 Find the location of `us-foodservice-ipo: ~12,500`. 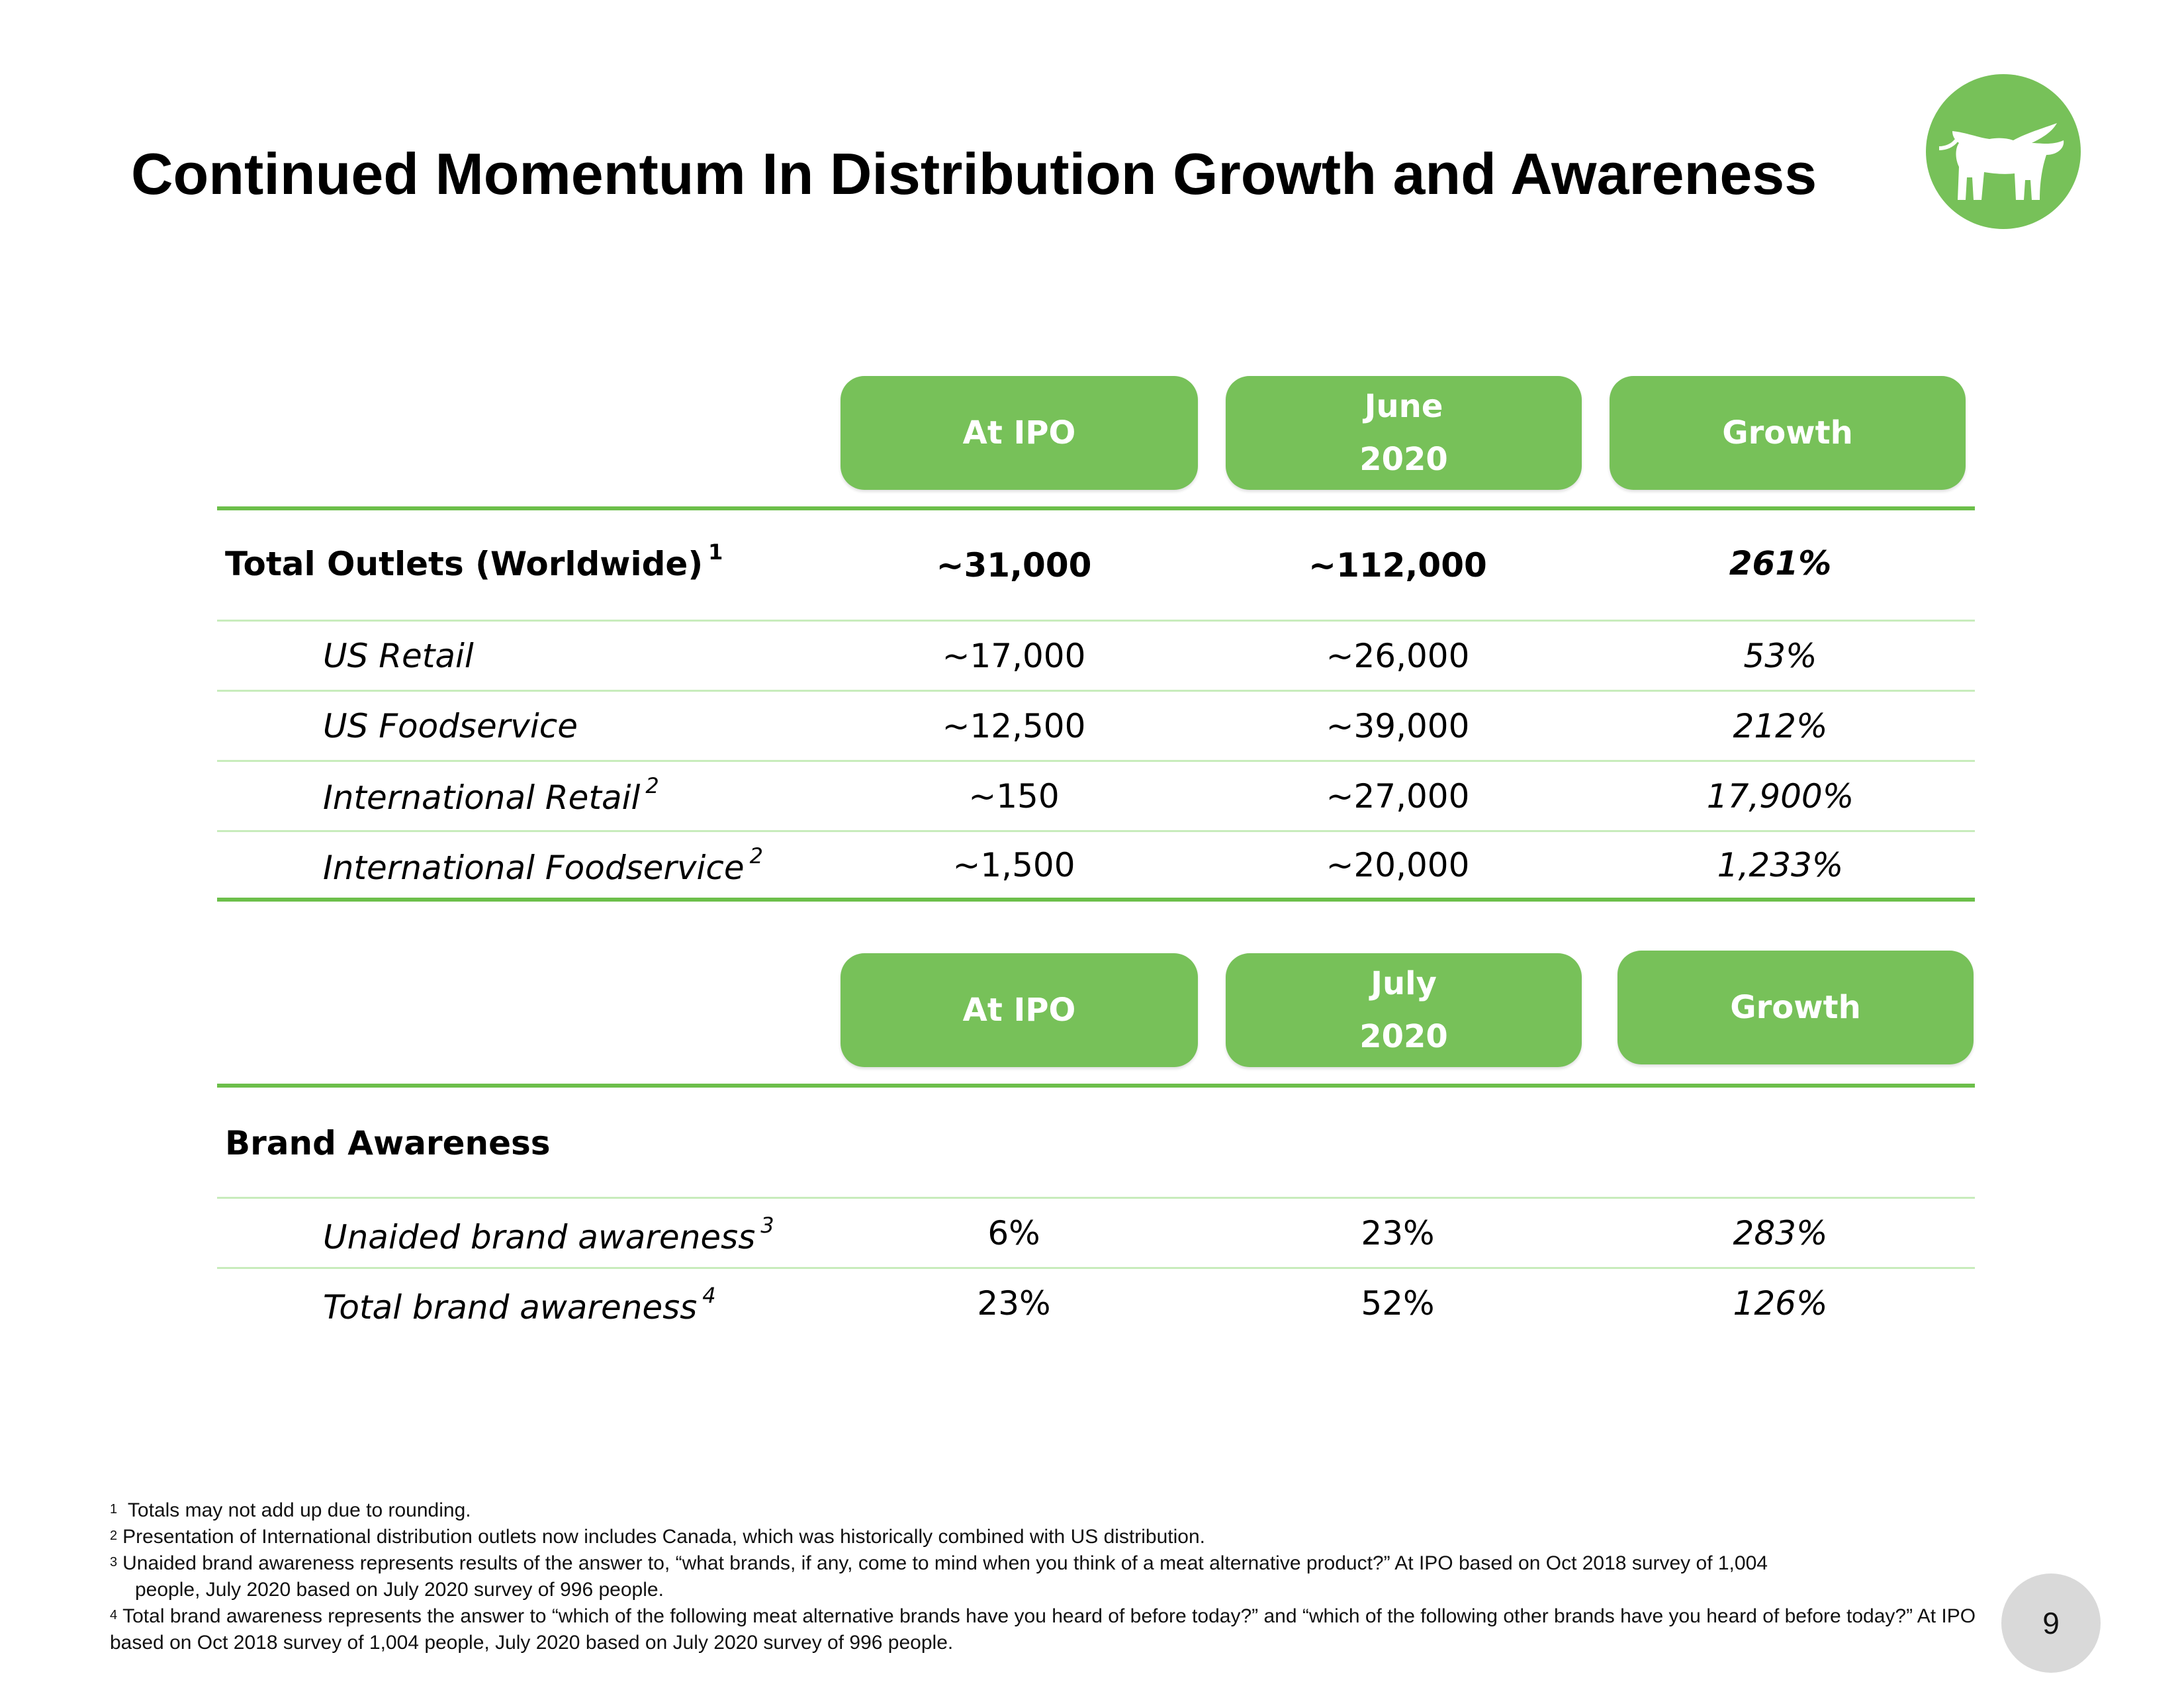

us-foodservice-ipo: ~12,500 is located at coordinates (1014, 726).